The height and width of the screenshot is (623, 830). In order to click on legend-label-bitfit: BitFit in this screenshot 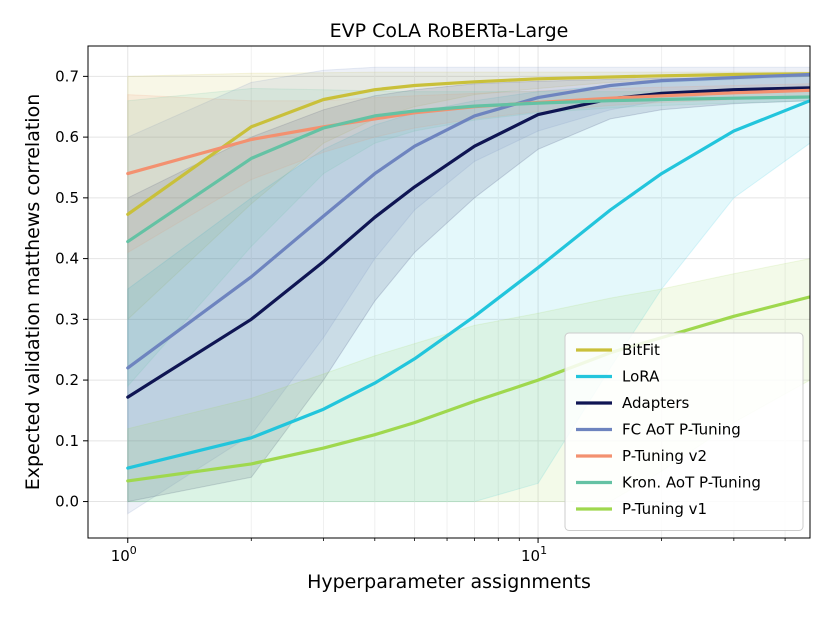, I will do `click(641, 350)`.